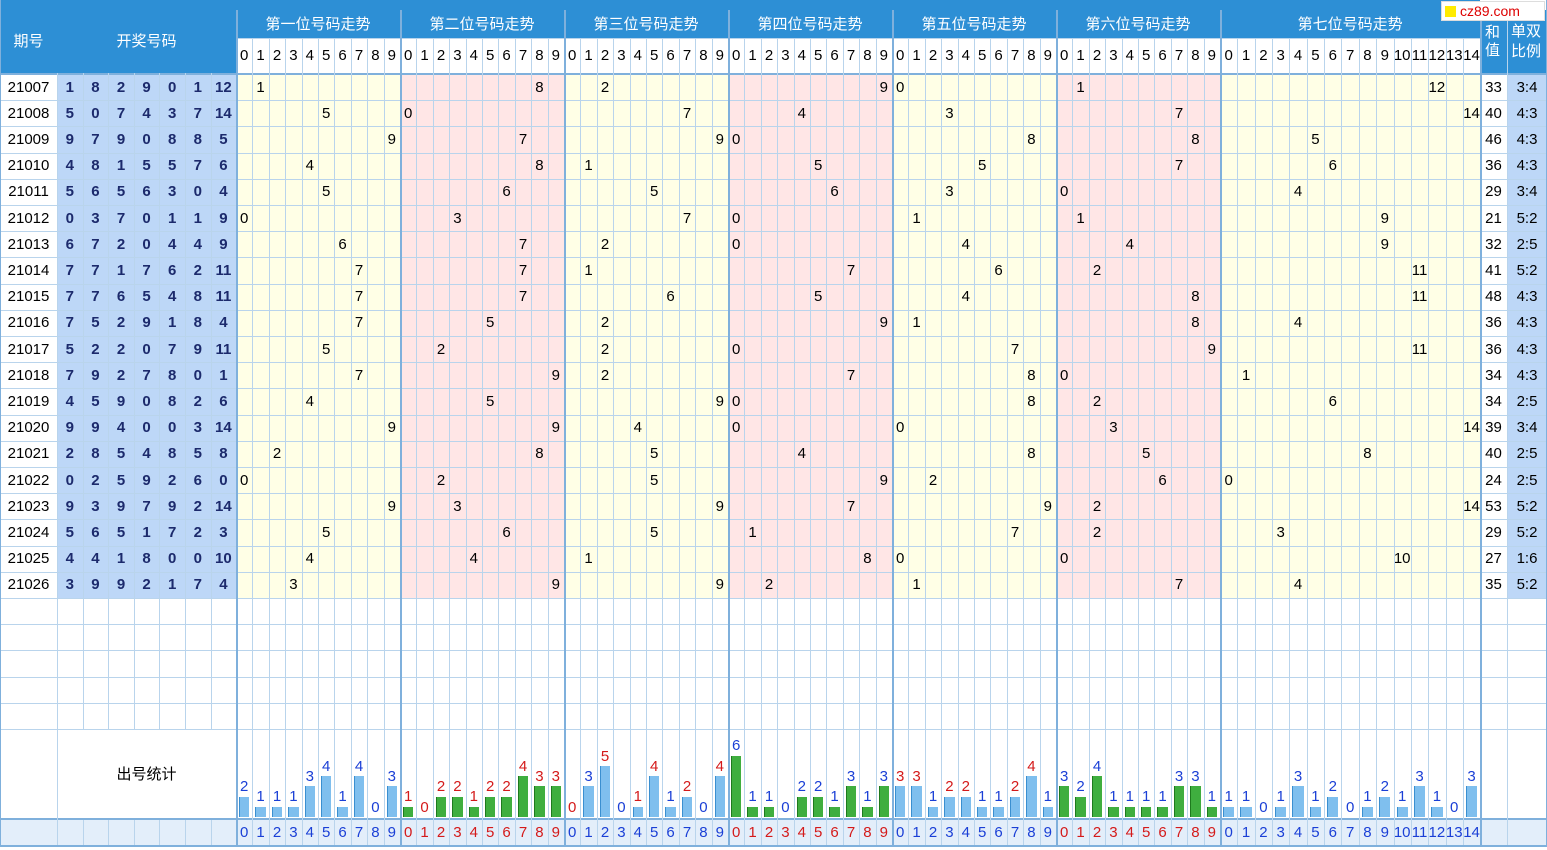  I want to click on position-title: 第三位号码走势, so click(646, 24).